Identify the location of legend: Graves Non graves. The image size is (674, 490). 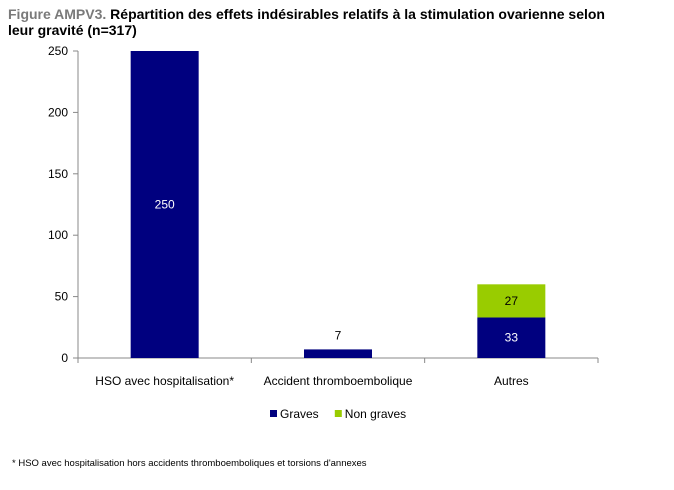
(338, 414).